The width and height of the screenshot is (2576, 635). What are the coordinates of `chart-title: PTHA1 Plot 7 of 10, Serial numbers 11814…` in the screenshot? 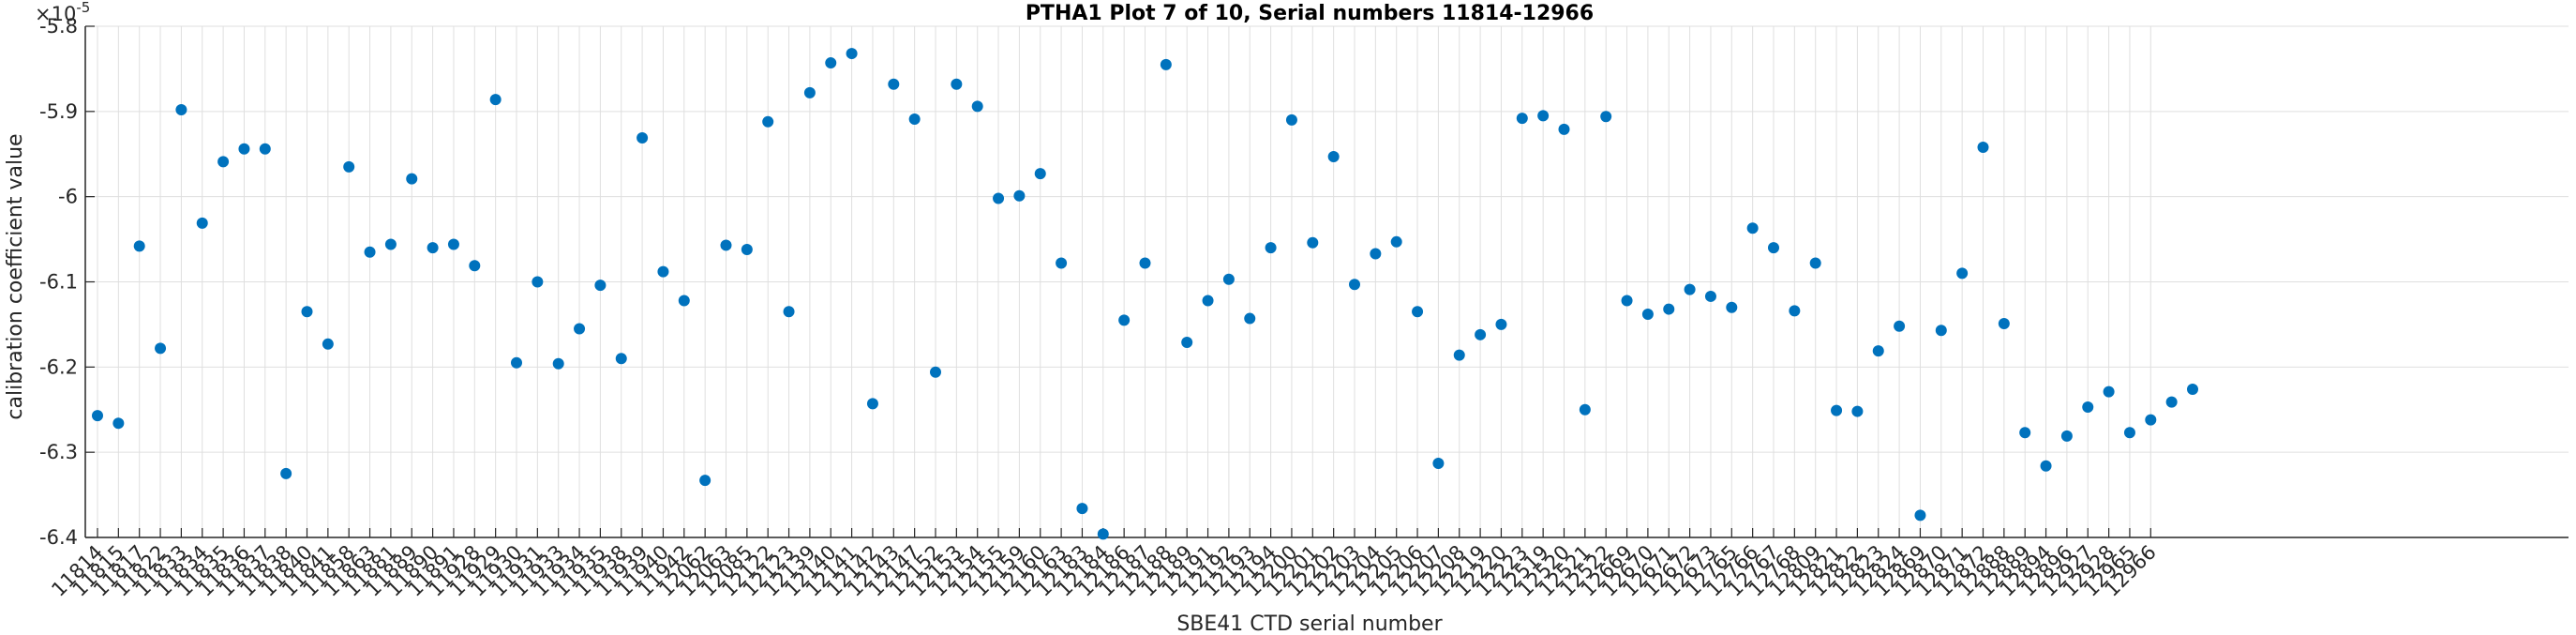 It's located at (1310, 13).